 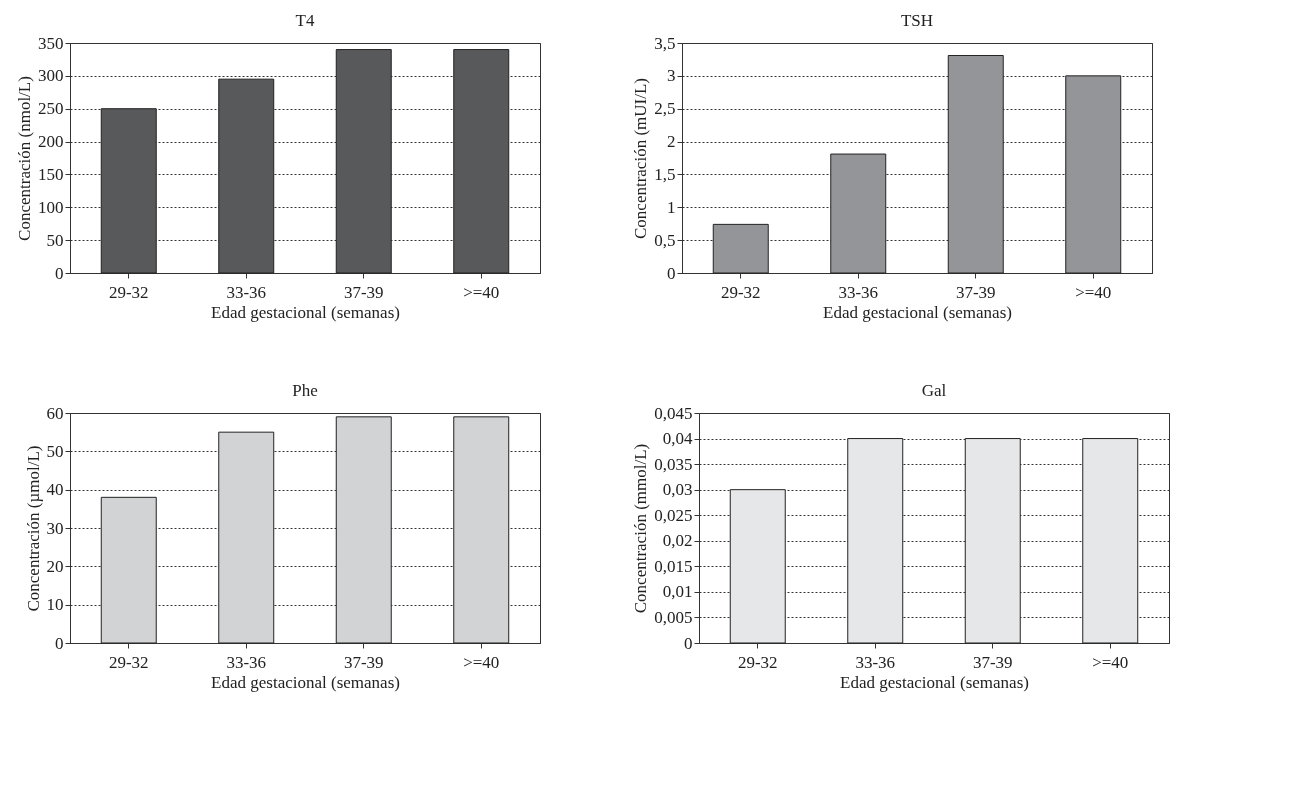 What do you see at coordinates (671, 76) in the screenshot?
I see `y-tick-label: 3` at bounding box center [671, 76].